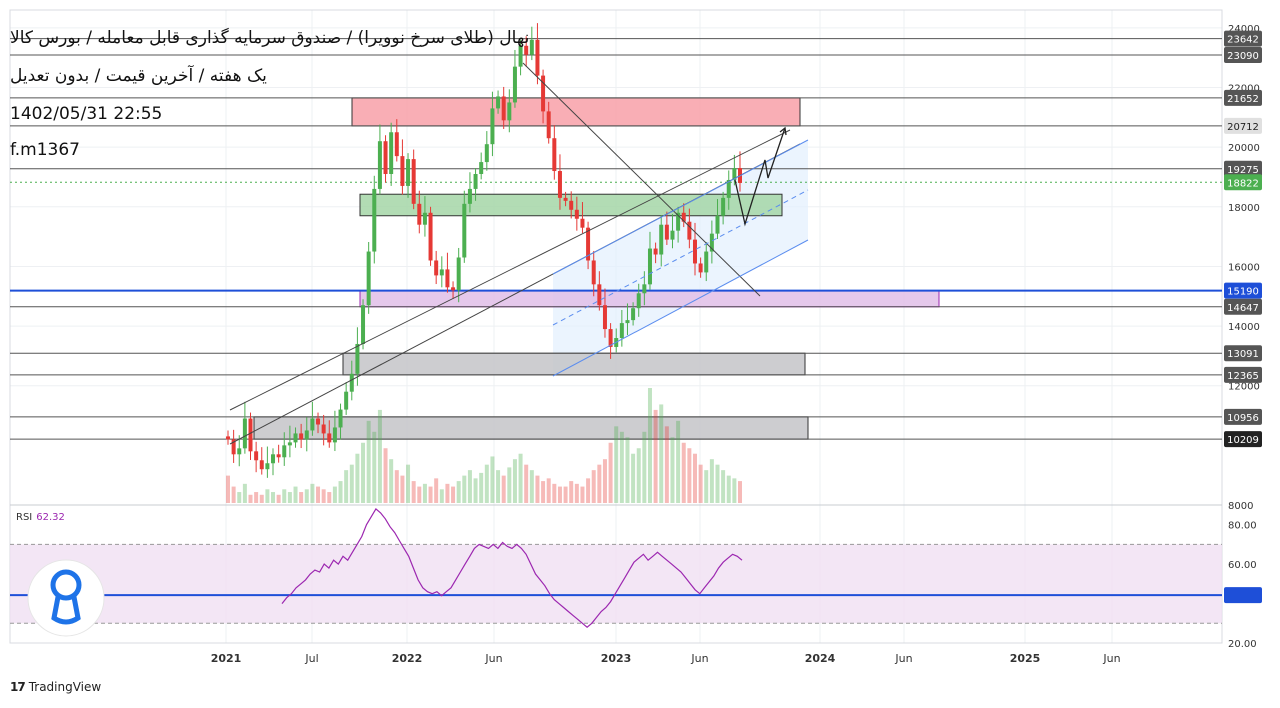 This screenshot has height=708, width=1280. Describe the element at coordinates (1242, 644) in the screenshot. I see `rsi-tick-label: 20.00` at that location.